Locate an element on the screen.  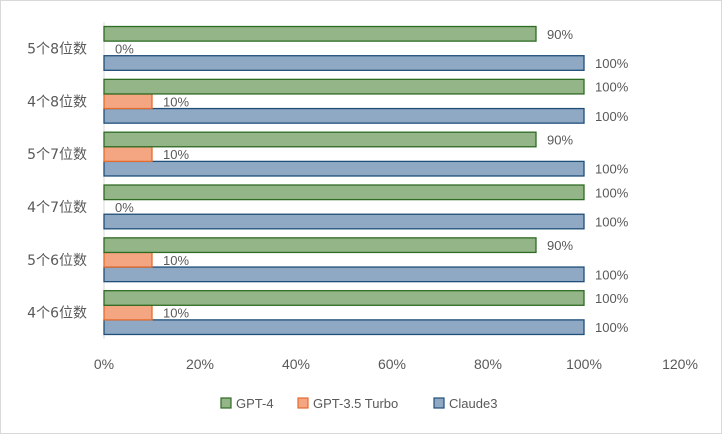
category-label: 5个8位数 is located at coordinates (57, 49).